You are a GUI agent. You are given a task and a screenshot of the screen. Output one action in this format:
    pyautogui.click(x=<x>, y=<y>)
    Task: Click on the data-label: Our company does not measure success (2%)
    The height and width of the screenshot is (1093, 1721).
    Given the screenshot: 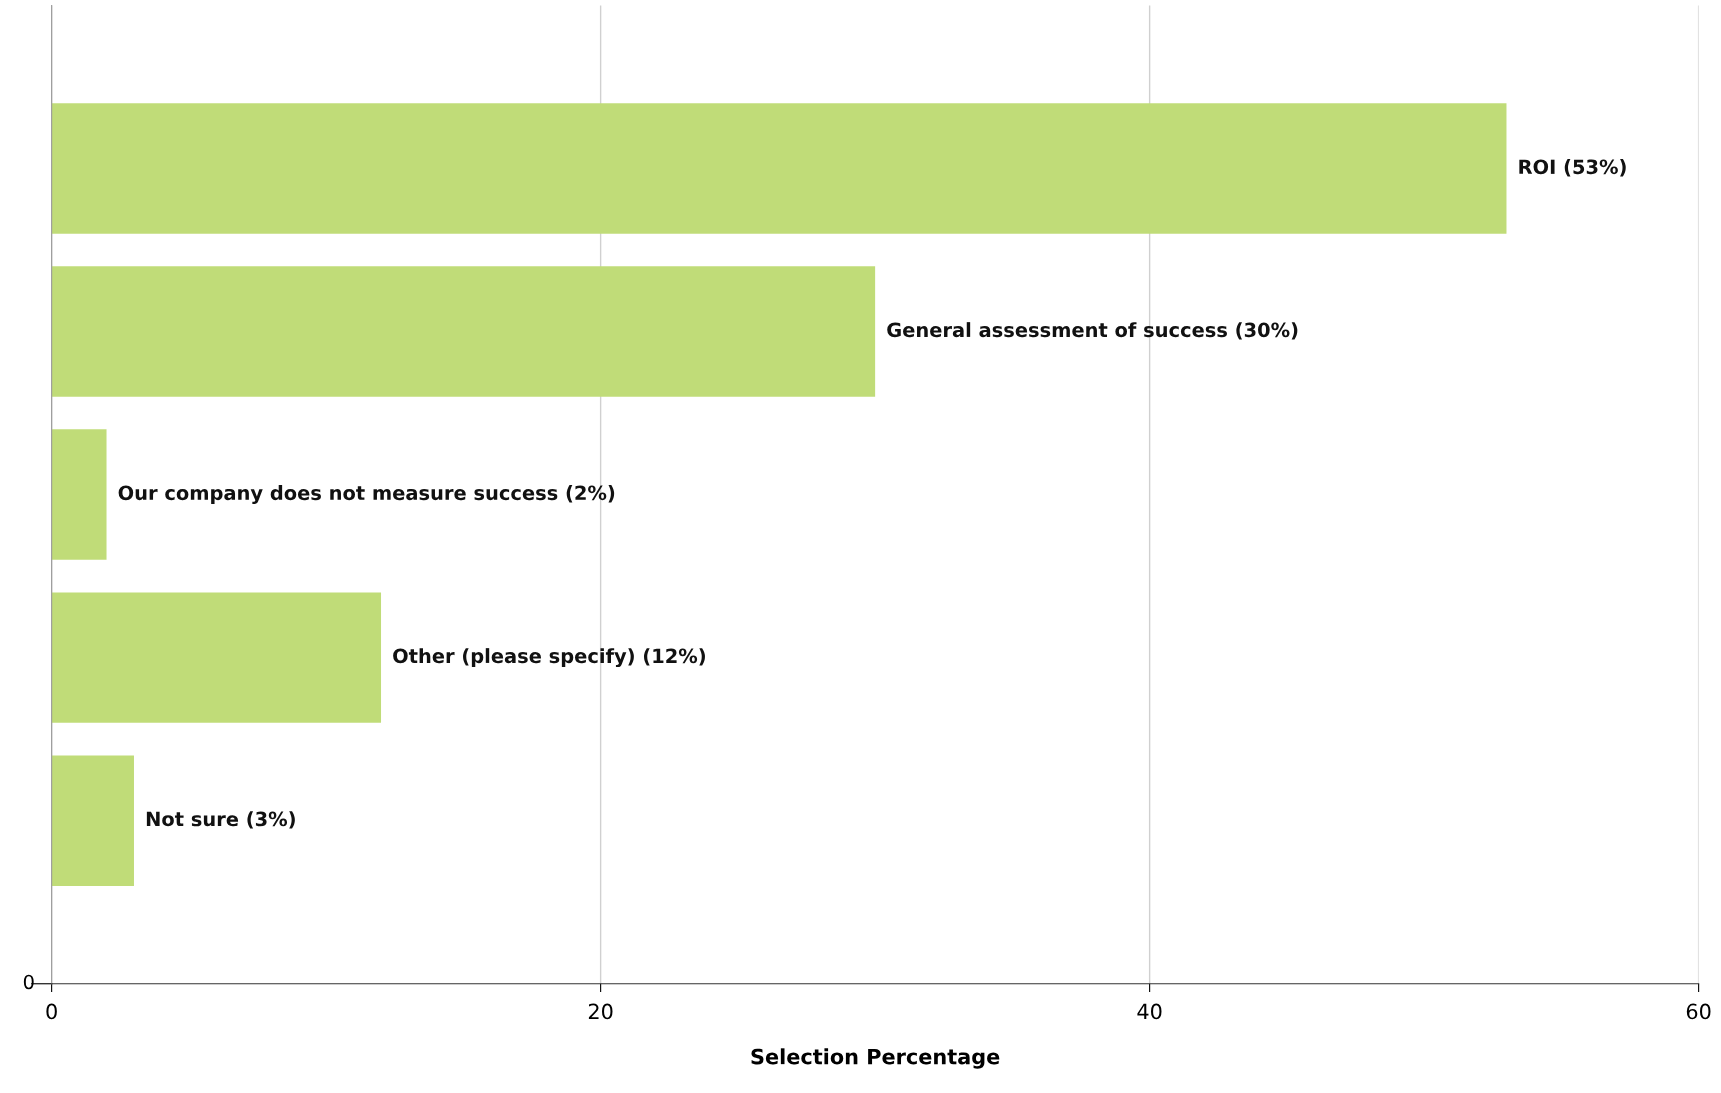 What is the action you would take?
    pyautogui.click(x=366, y=495)
    